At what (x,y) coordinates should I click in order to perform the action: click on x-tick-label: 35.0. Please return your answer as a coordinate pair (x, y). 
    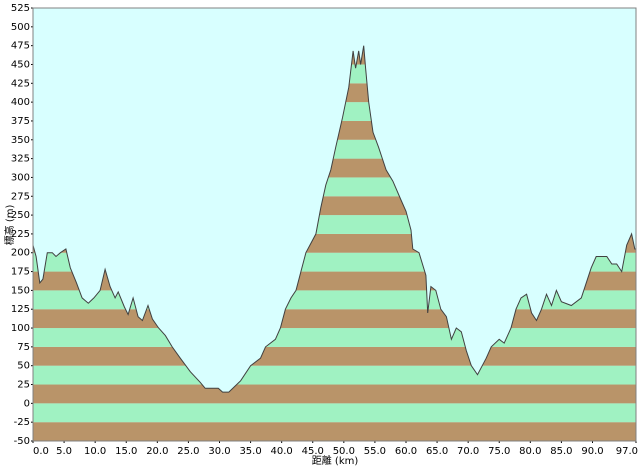
    Looking at the image, I should click on (250, 451).